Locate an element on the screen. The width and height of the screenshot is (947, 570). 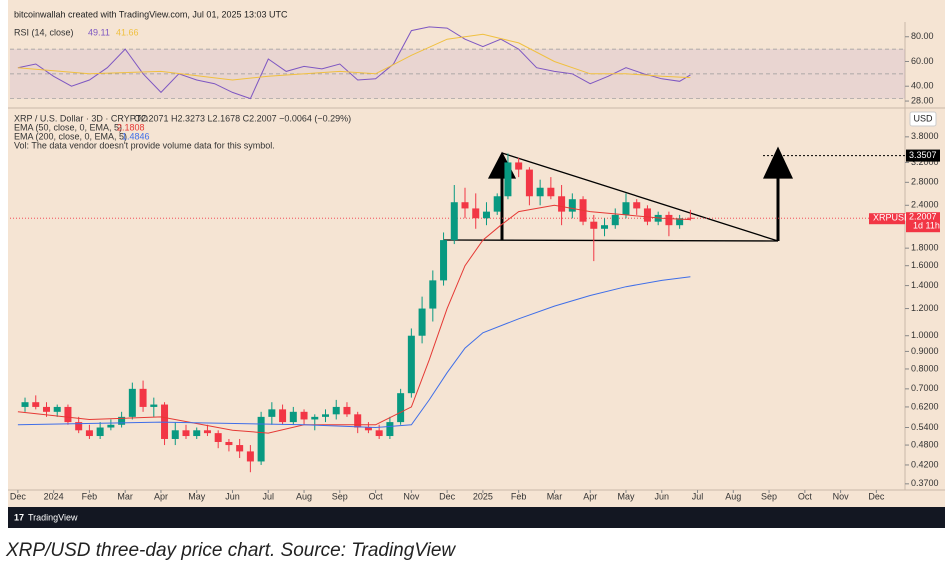
y-tick-label: 28.00 is located at coordinates (922, 100).